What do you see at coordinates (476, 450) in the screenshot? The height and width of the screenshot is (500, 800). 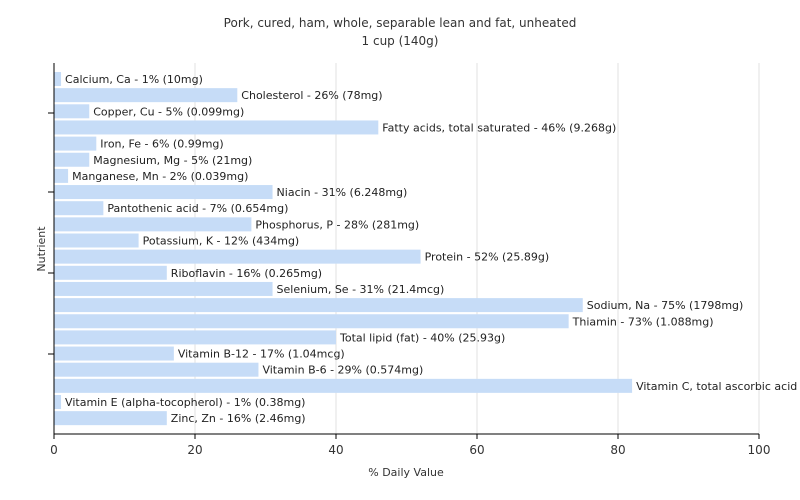 I see `x-tick-label: 60` at bounding box center [476, 450].